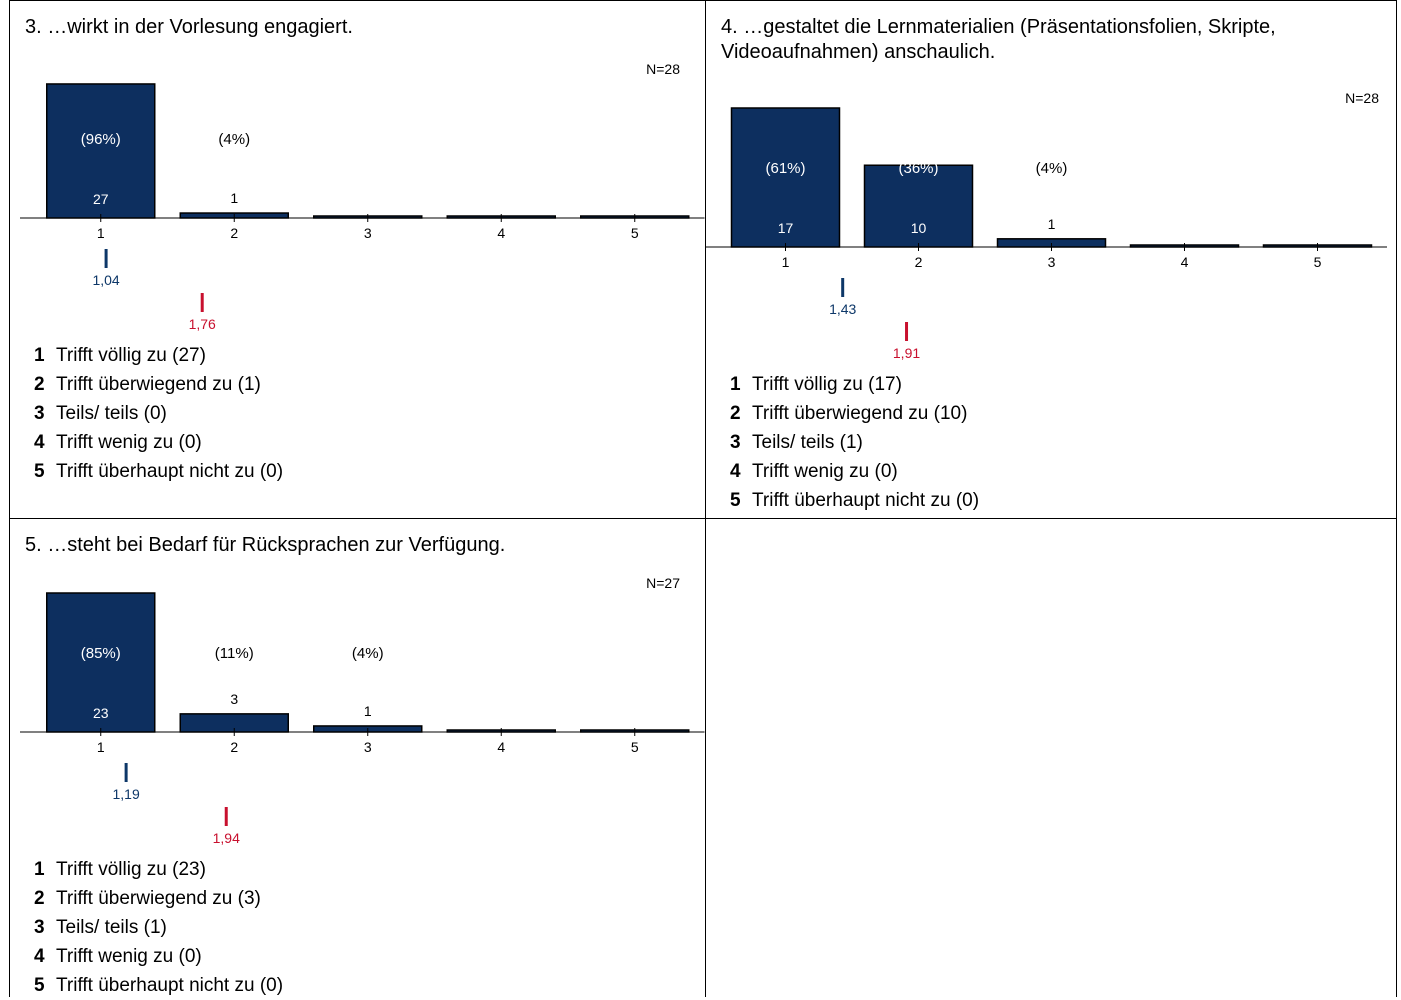 This screenshot has width=1401, height=1000. Describe the element at coordinates (101, 139) in the screenshot. I see `percent-label: (96%)` at that location.